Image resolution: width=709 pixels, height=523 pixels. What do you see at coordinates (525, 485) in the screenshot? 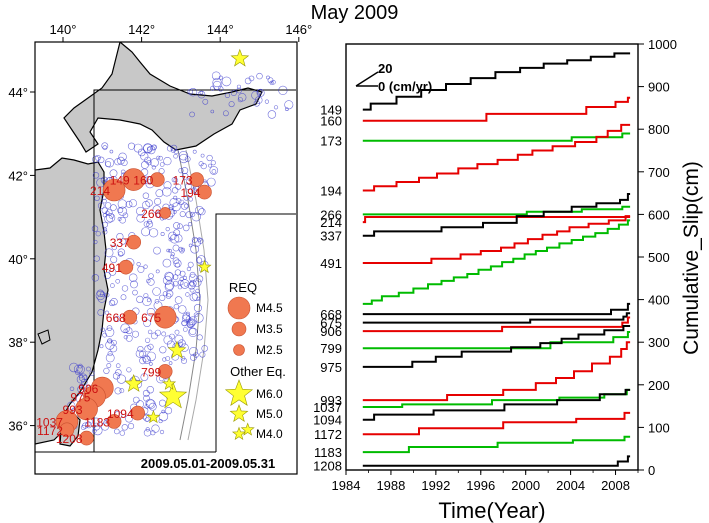
I see `x-tick-label: 2000` at bounding box center [525, 485].